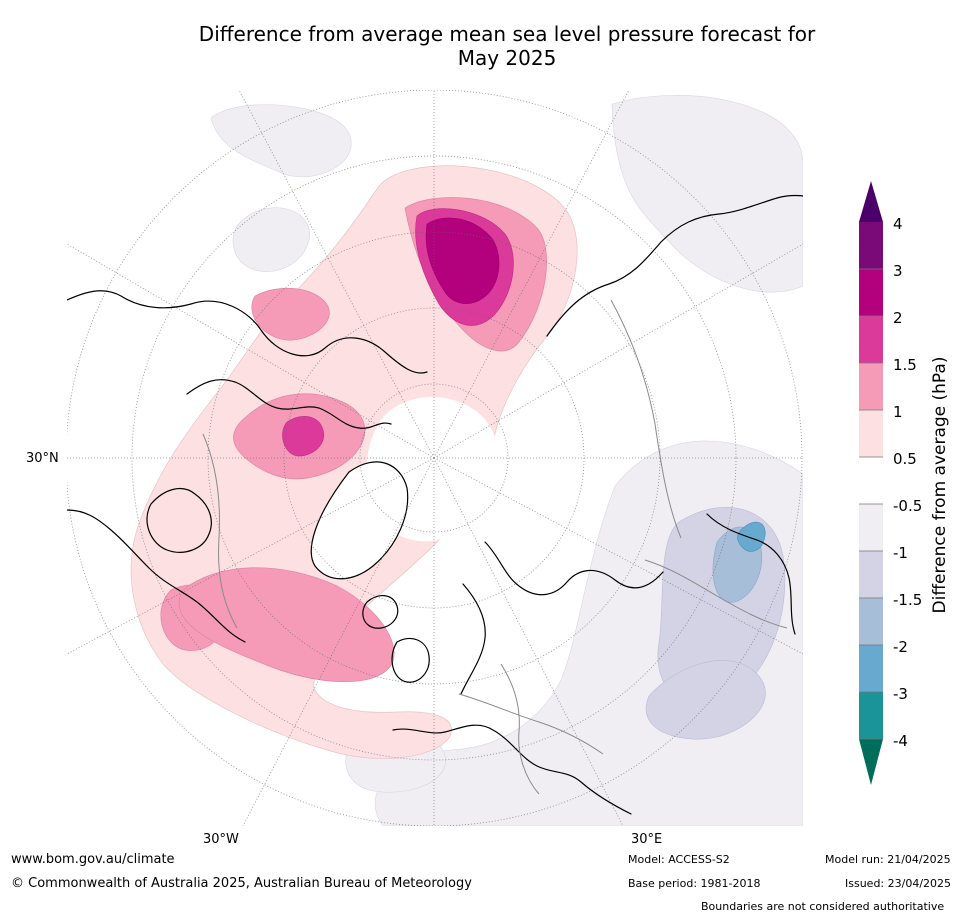  I want to click on anomaly-pink-atlantic, so click(286, 624).